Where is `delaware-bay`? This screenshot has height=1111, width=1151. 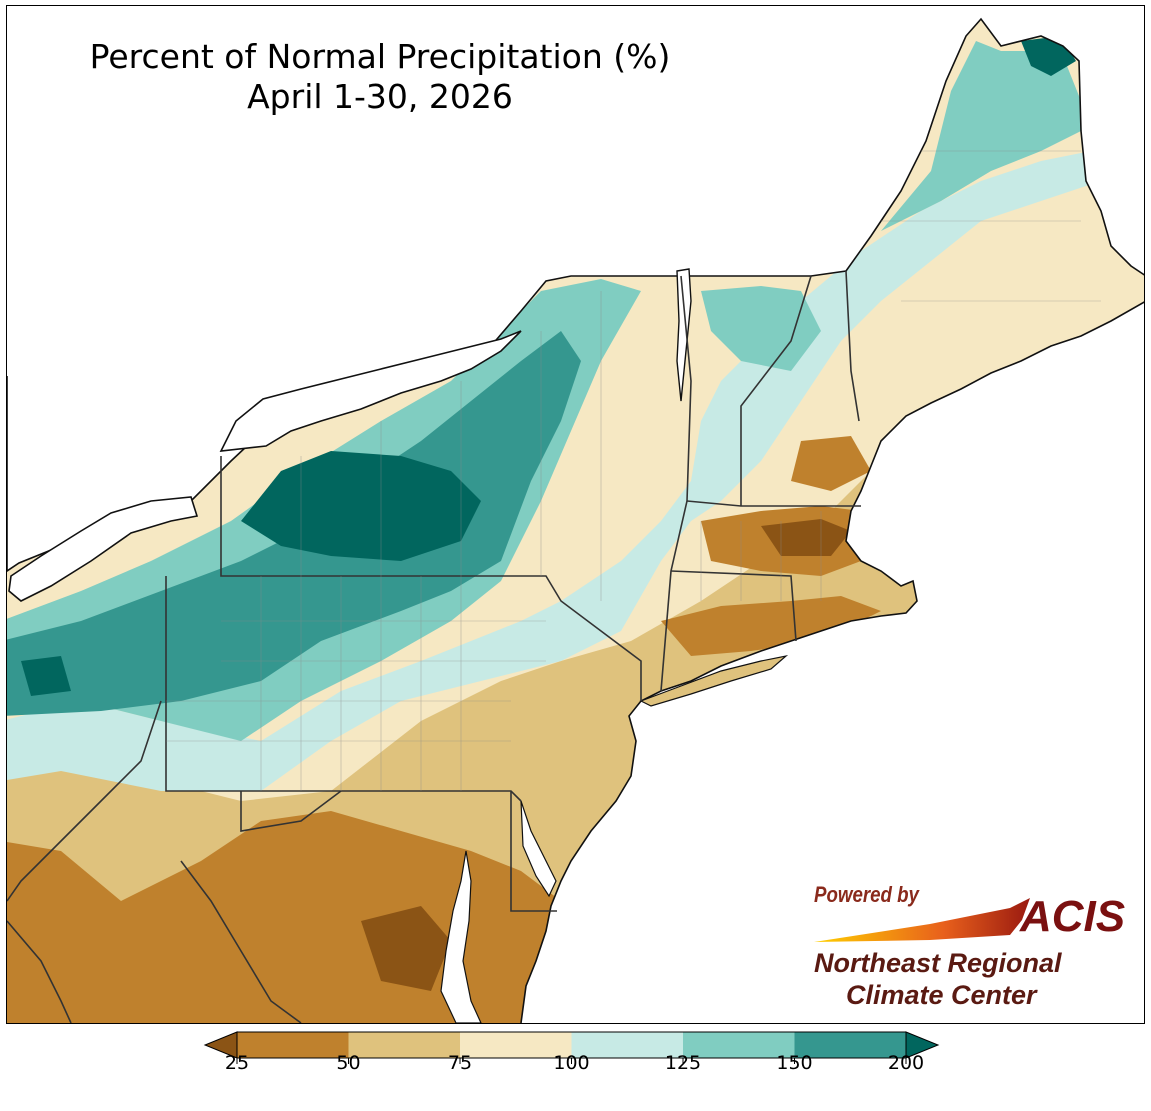 delaware-bay is located at coordinates (538, 849).